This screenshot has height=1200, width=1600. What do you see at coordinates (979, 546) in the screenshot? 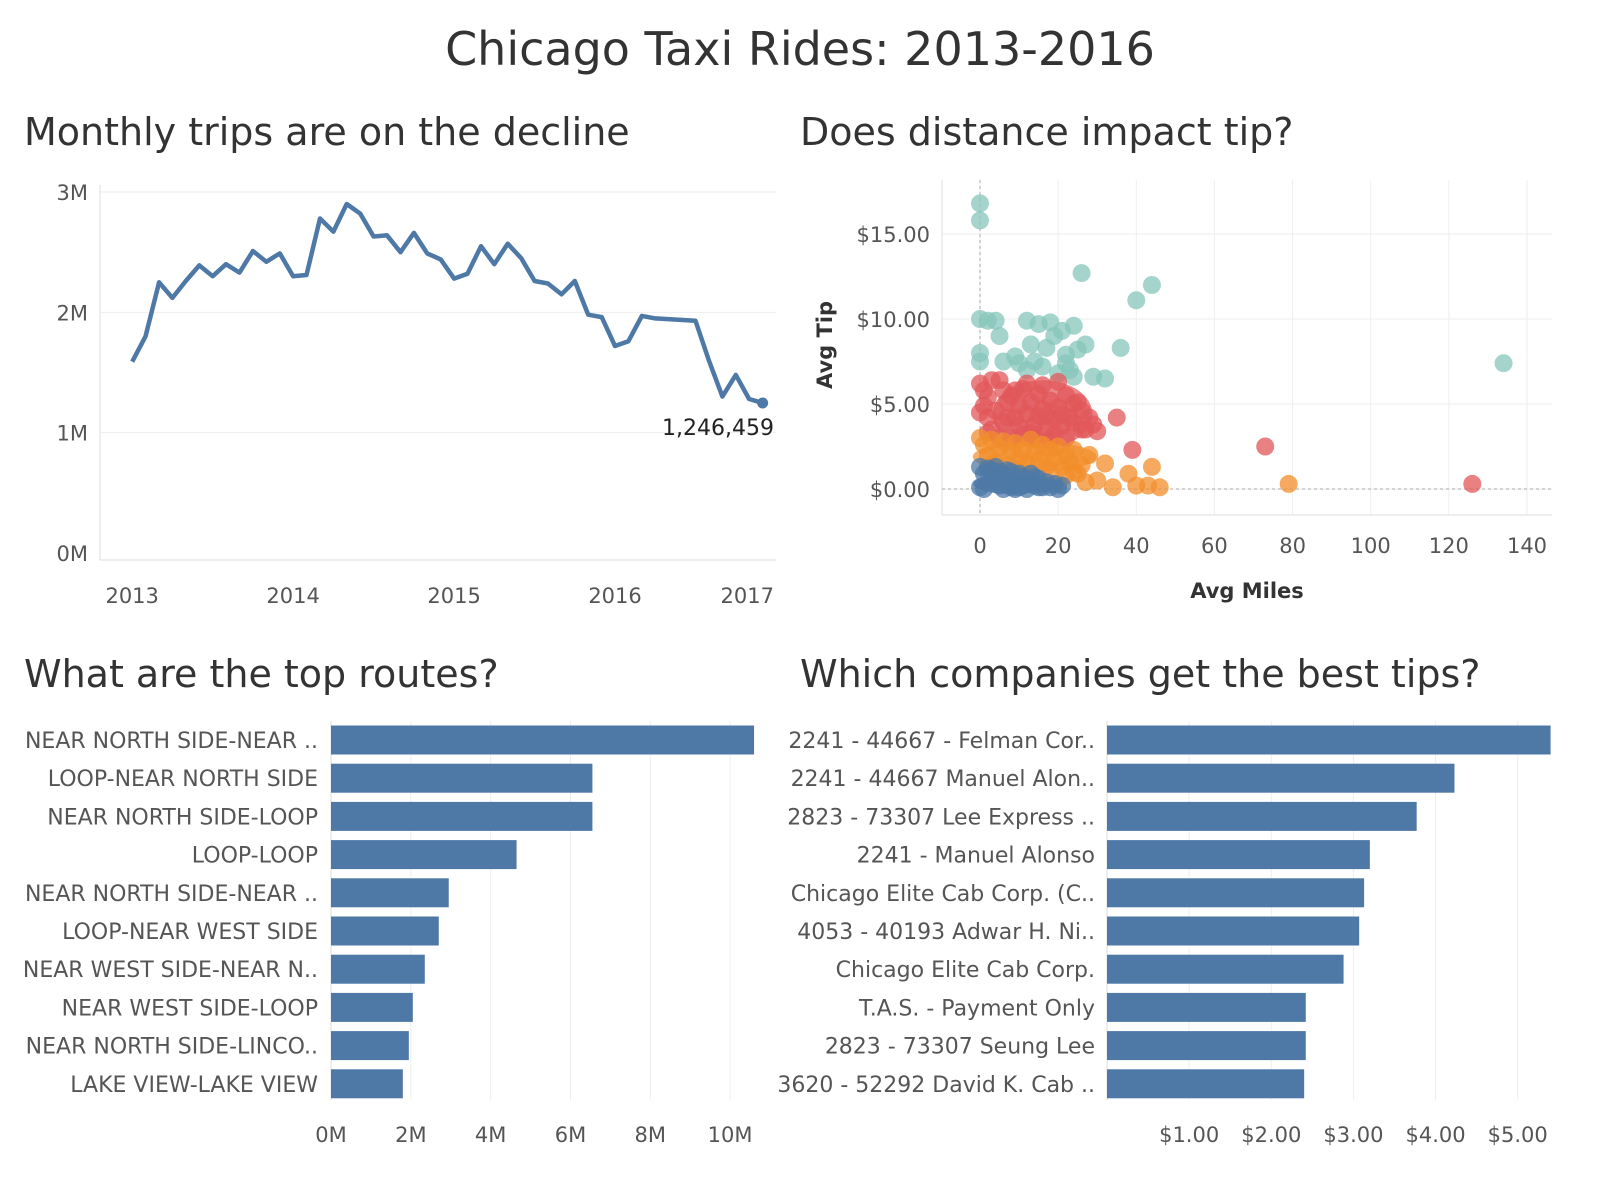
I see `scatter-x-tick-label: 0` at bounding box center [979, 546].